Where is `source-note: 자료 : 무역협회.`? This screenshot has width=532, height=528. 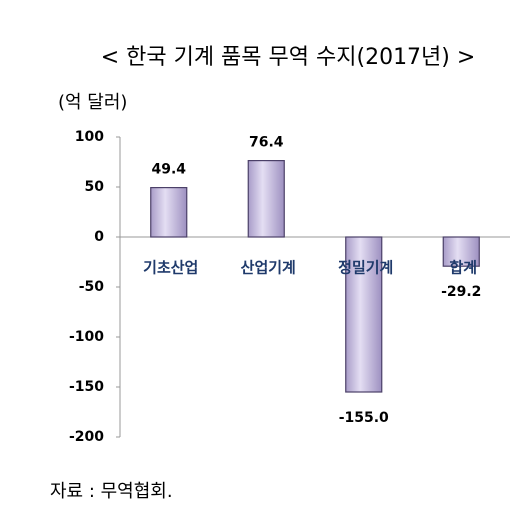 source-note: 자료 : 무역협회. is located at coordinates (111, 491).